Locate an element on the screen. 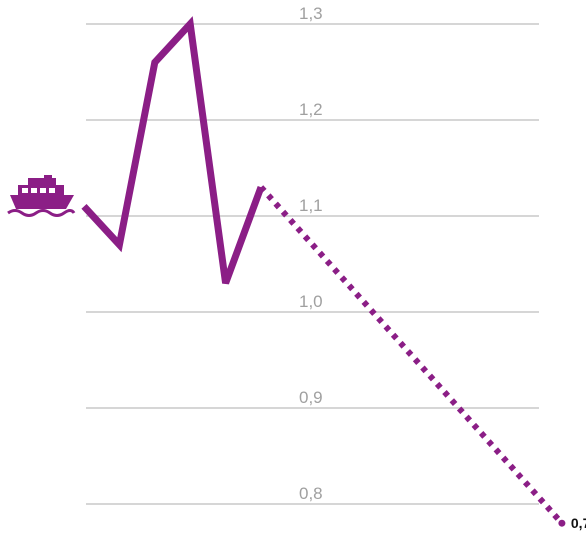 This screenshot has width=586, height=535. y-tick-label: 1,2 is located at coordinates (311, 109).